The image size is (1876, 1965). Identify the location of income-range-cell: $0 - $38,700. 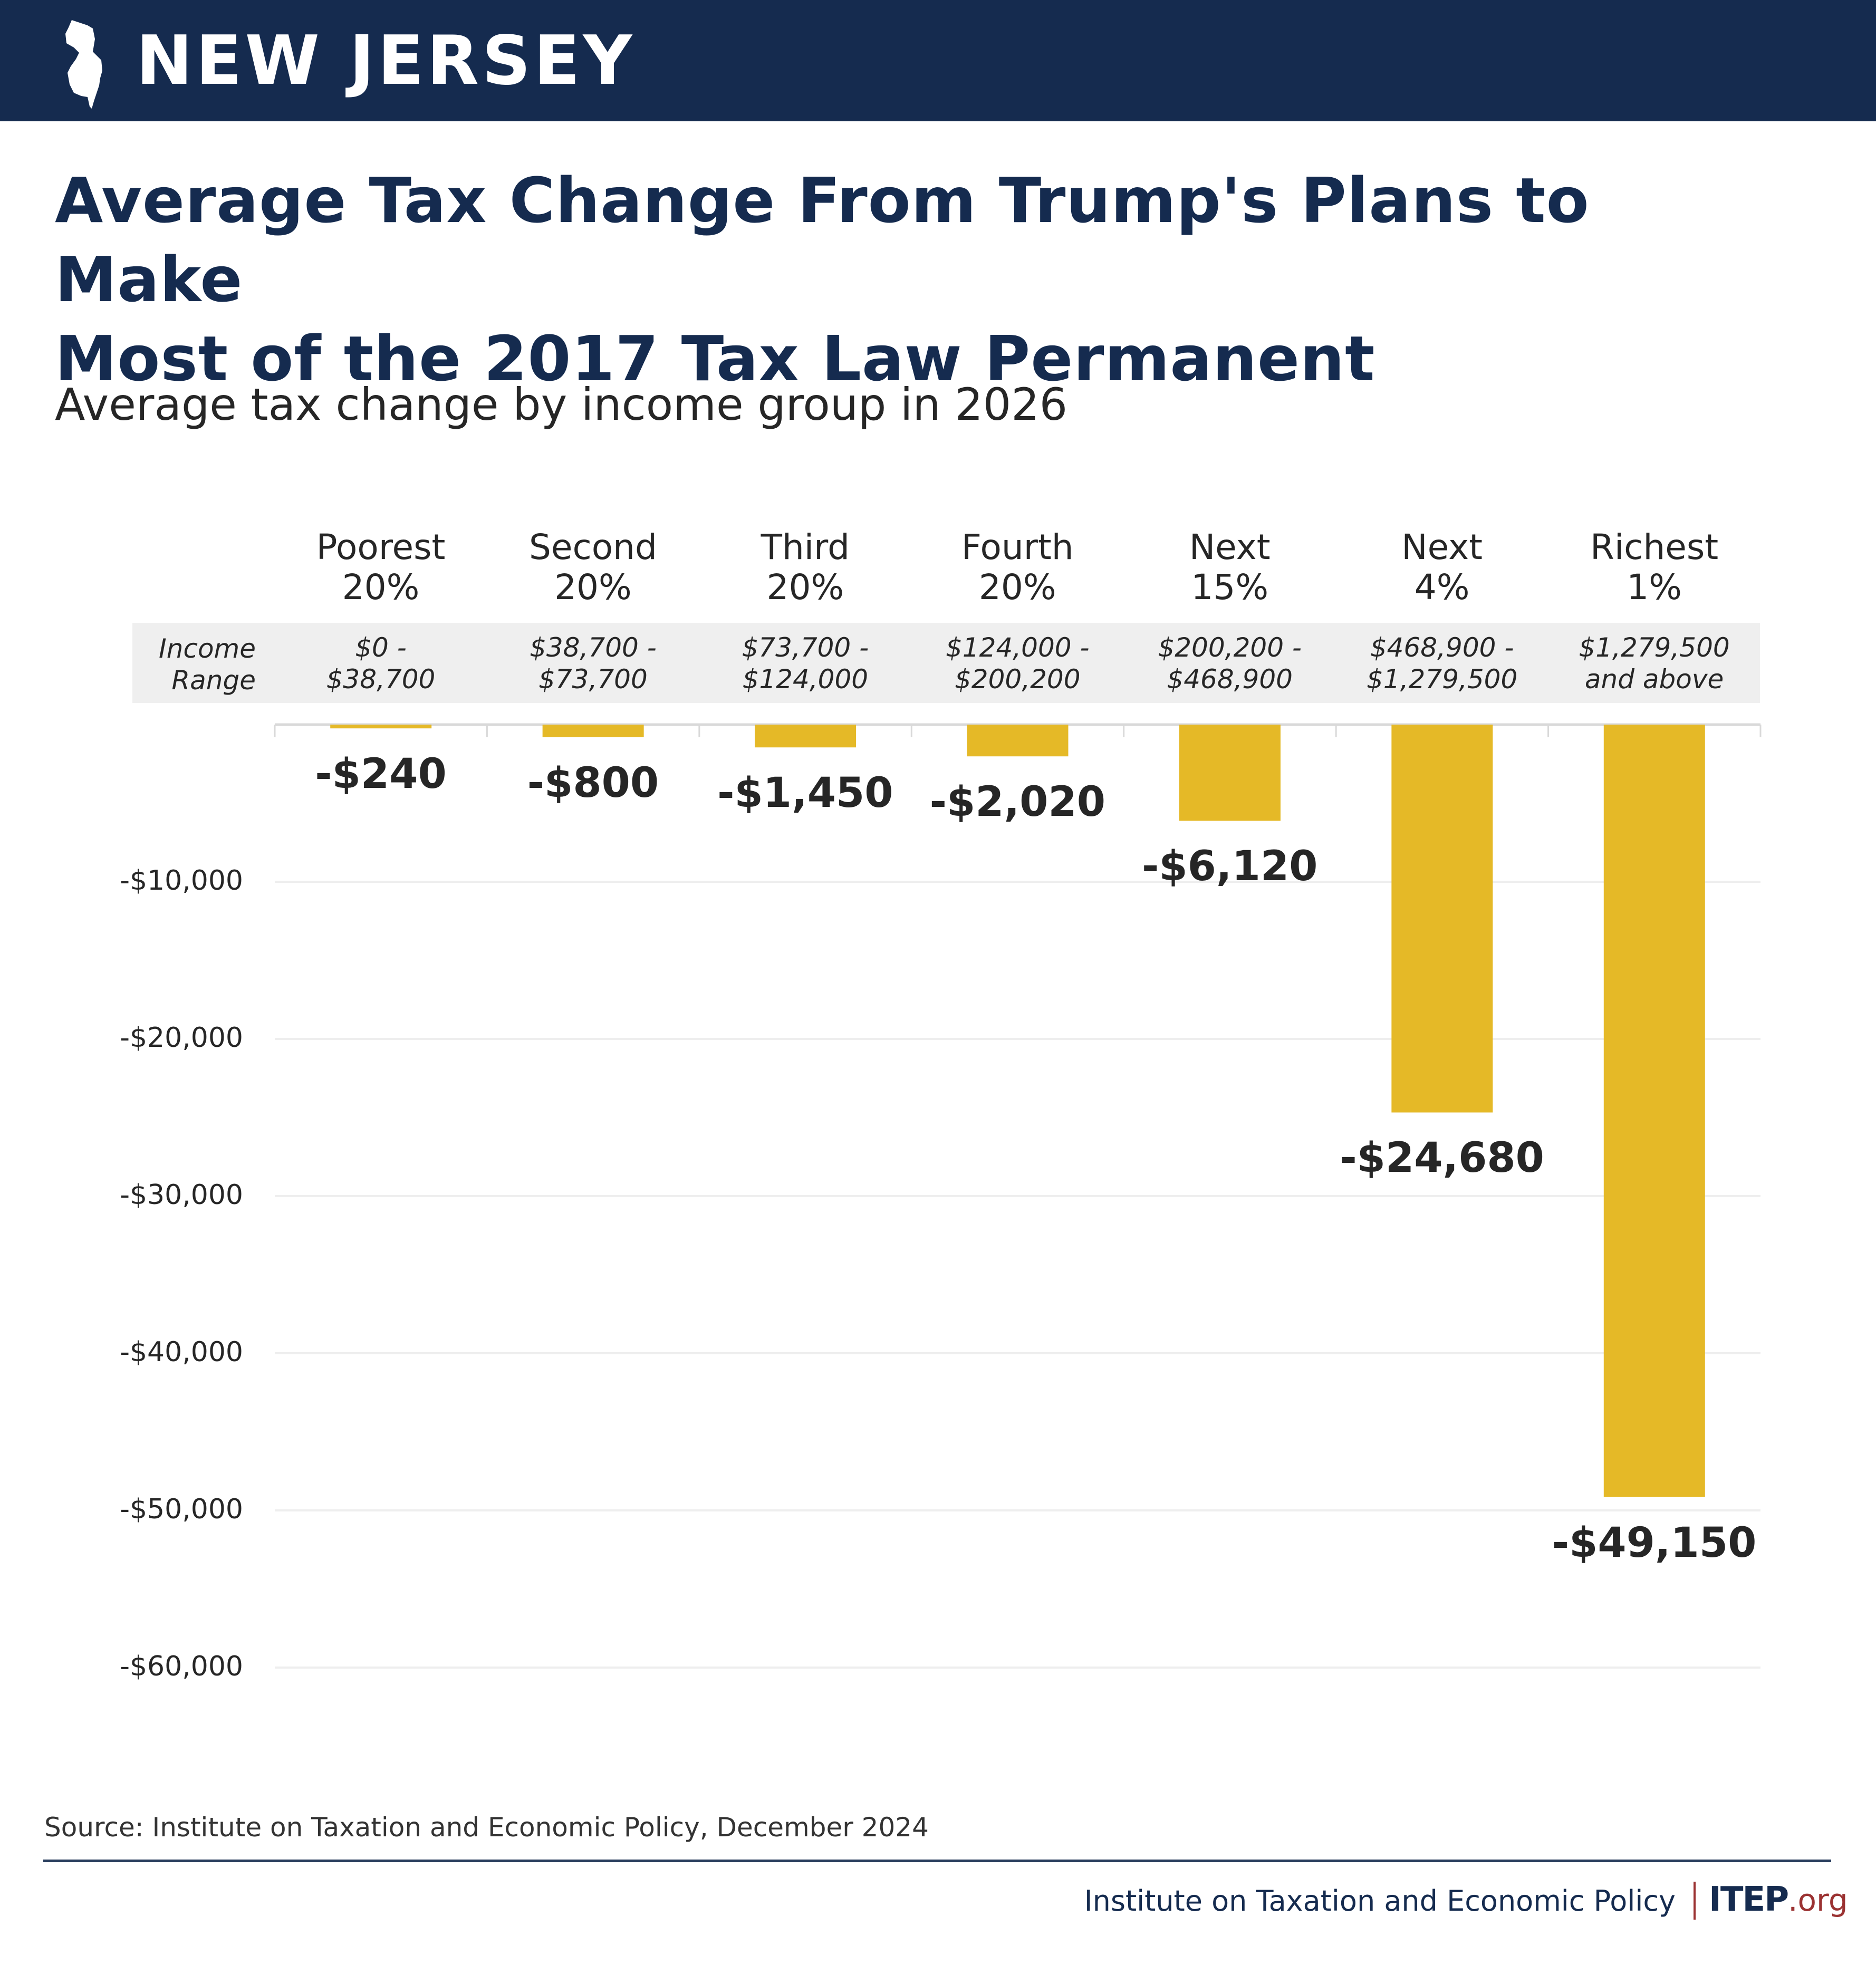
(381, 663).